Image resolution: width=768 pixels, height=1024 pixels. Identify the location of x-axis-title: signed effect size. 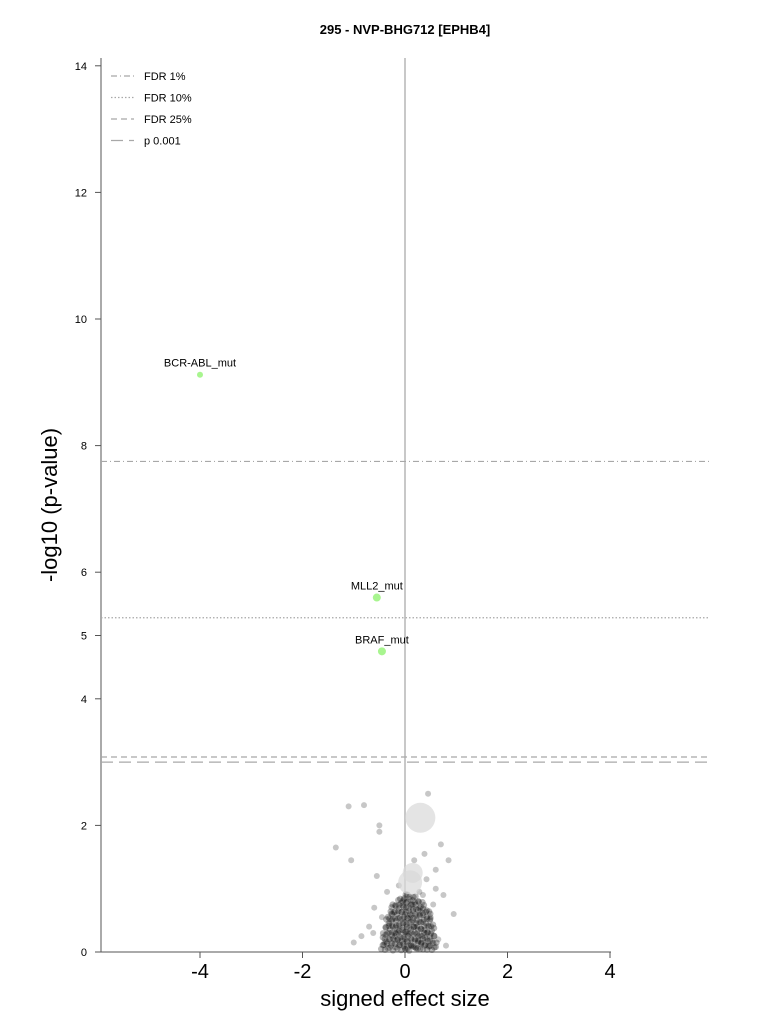
(405, 998).